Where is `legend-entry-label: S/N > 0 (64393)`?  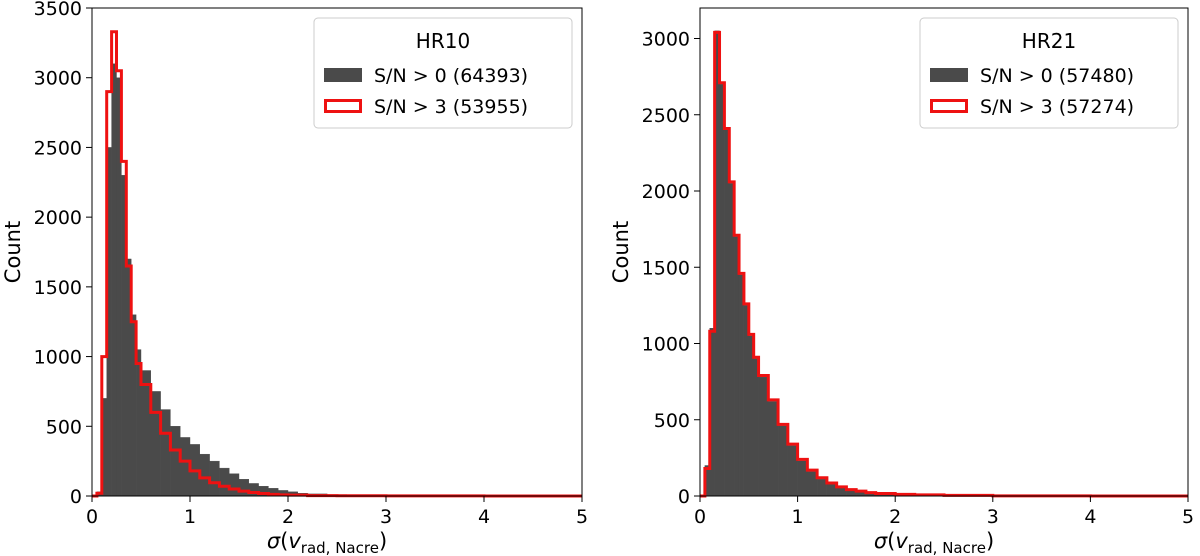
legend-entry-label: S/N > 0 (64393) is located at coordinates (451, 76).